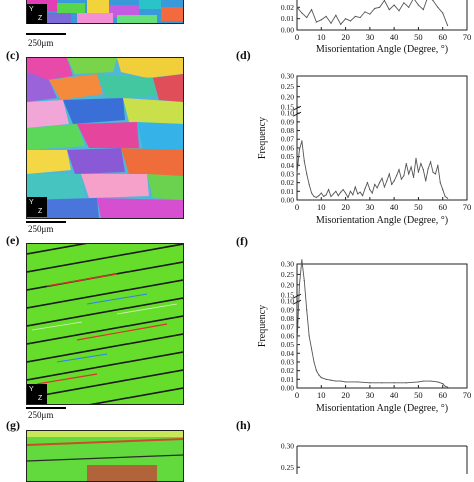 This screenshot has width=474, height=482. I want to click on y-tick-label: 0.10, so click(287, 301).